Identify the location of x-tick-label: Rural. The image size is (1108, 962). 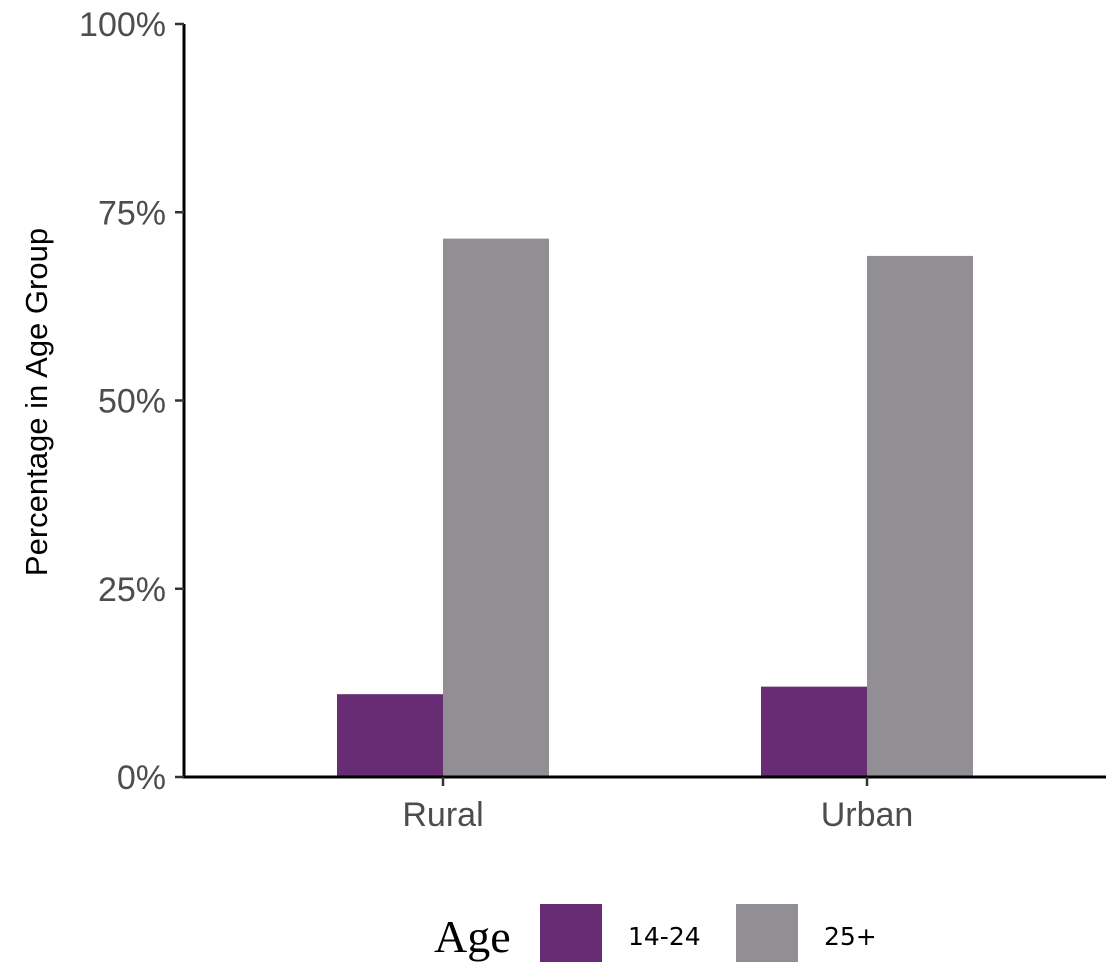
(442, 815).